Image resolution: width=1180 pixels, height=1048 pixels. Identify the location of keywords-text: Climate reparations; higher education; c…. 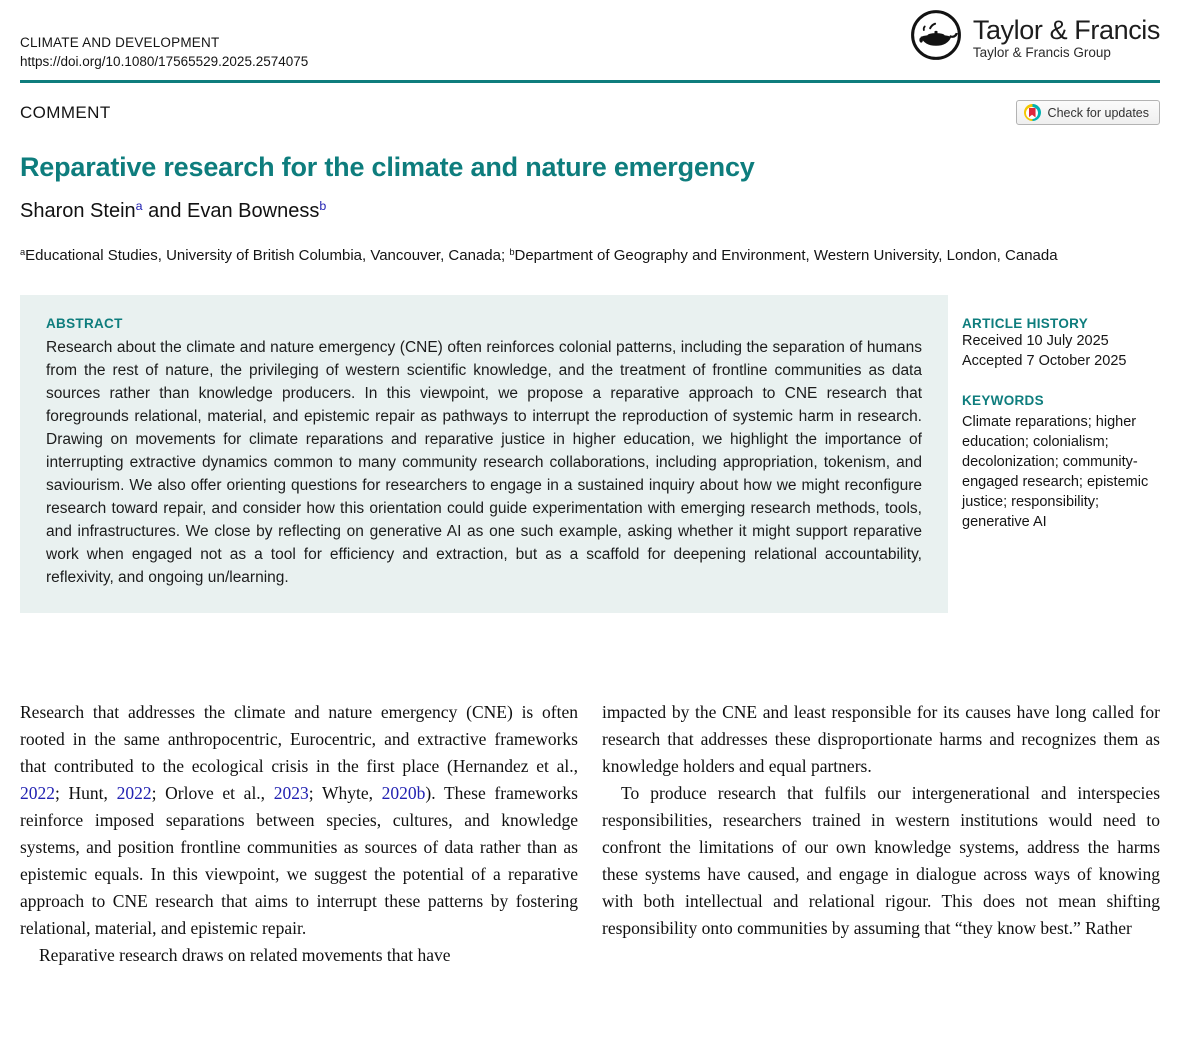
(1055, 472).